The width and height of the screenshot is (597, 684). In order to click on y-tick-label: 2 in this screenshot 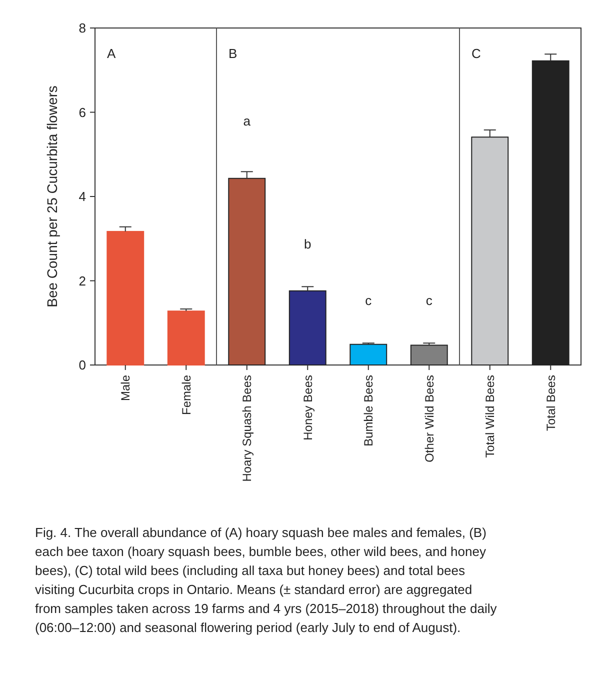, I will do `click(82, 280)`.